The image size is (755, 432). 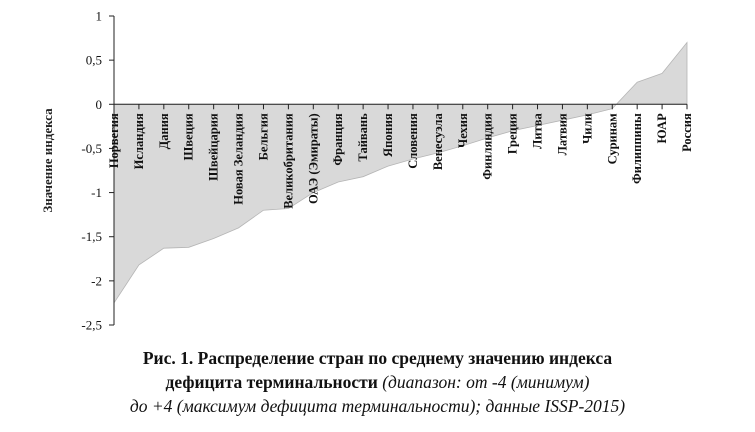 What do you see at coordinates (513, 133) in the screenshot?
I see `category-label: Греция` at bounding box center [513, 133].